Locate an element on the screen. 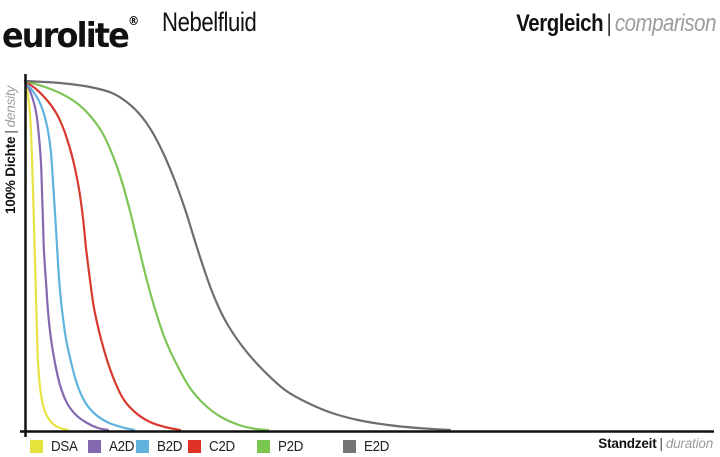  y-axis-label: 100% Dichte | density is located at coordinates (10, 150).